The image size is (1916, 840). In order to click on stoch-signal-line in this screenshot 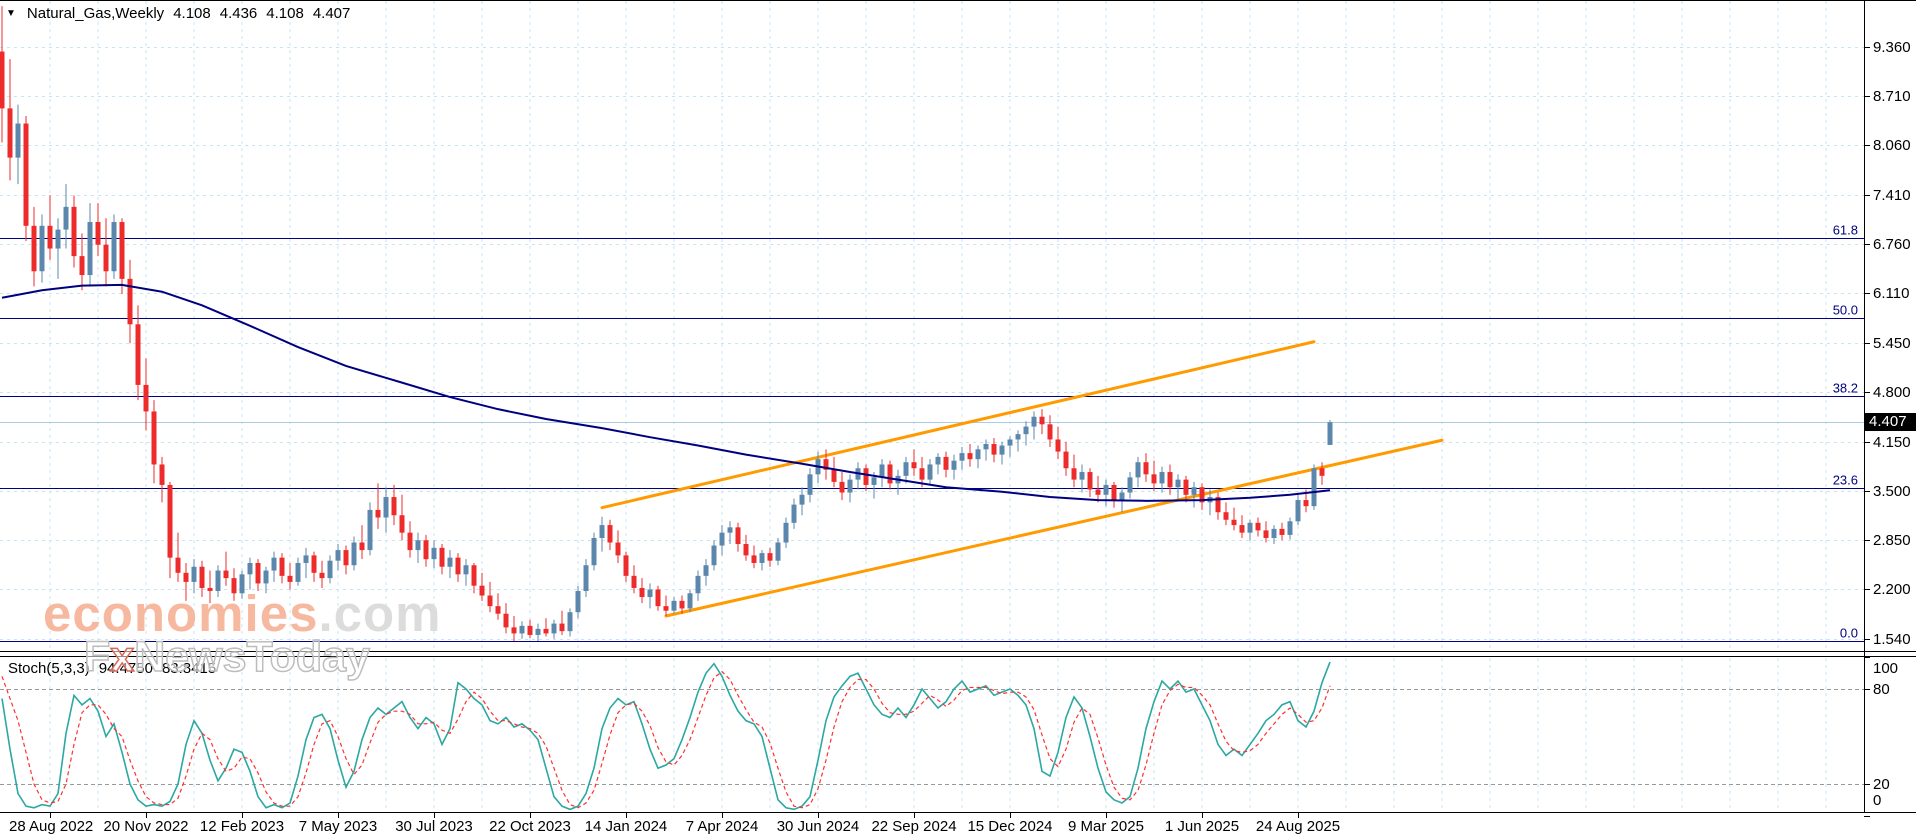, I will do `click(666, 739)`.